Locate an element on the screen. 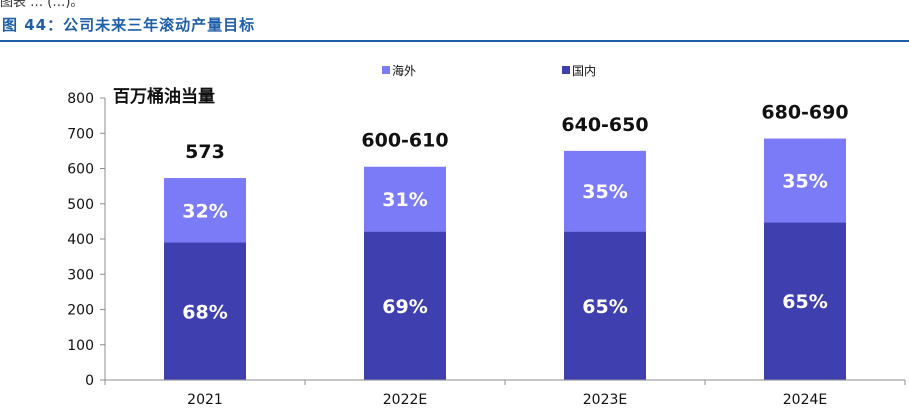  x-tick-label: 2021 is located at coordinates (205, 400).